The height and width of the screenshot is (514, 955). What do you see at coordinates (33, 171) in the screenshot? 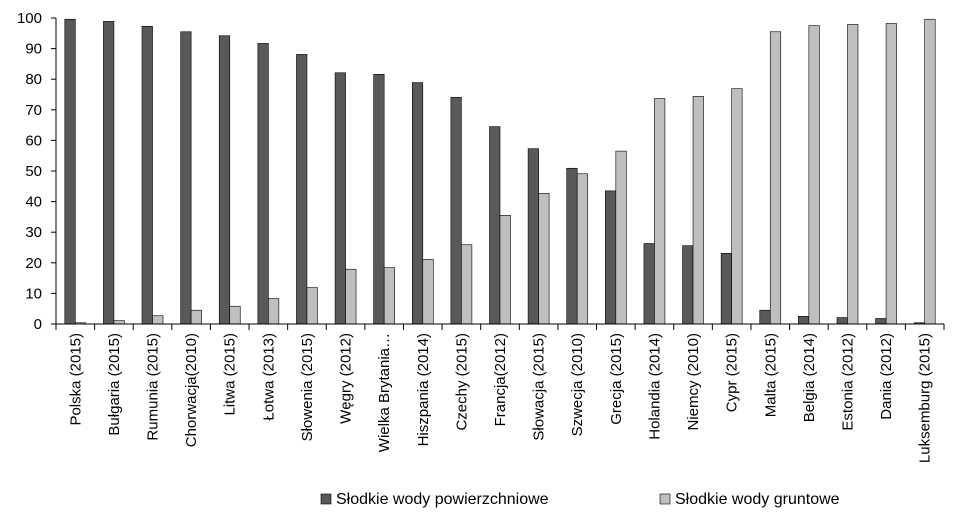
I see `y-tick-label: 50` at bounding box center [33, 171].